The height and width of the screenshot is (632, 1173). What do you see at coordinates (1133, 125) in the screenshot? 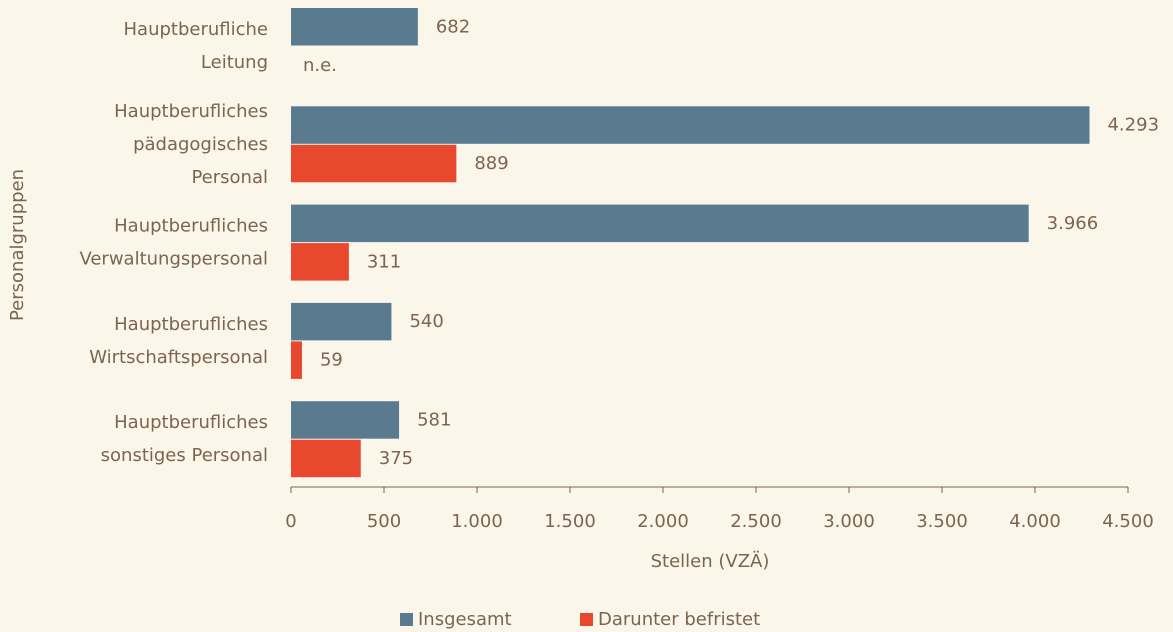
I see `value-label: 4.293` at bounding box center [1133, 125].